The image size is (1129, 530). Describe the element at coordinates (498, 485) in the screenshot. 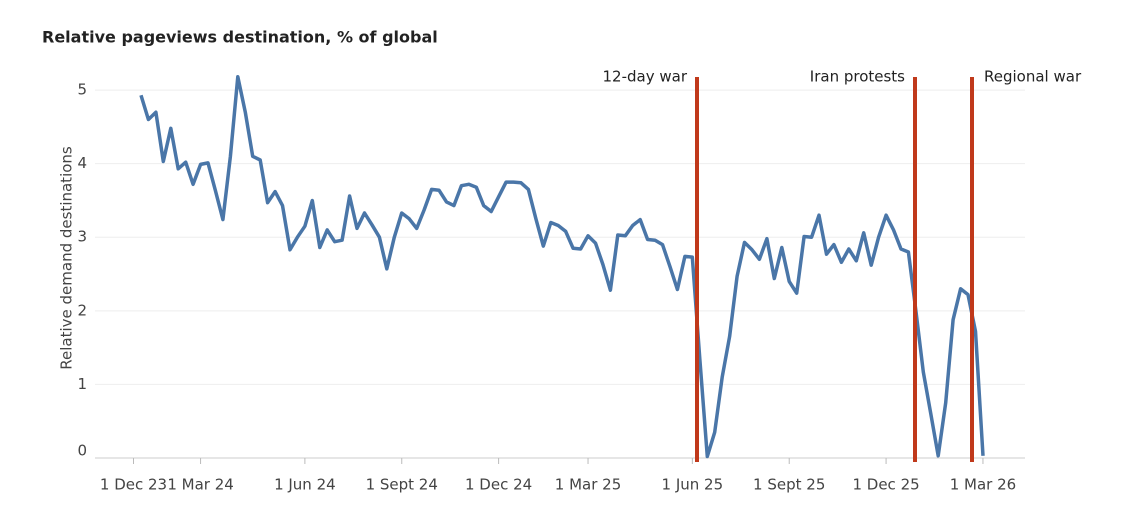

I see `x-tick-label: 1 Dec 24` at that location.